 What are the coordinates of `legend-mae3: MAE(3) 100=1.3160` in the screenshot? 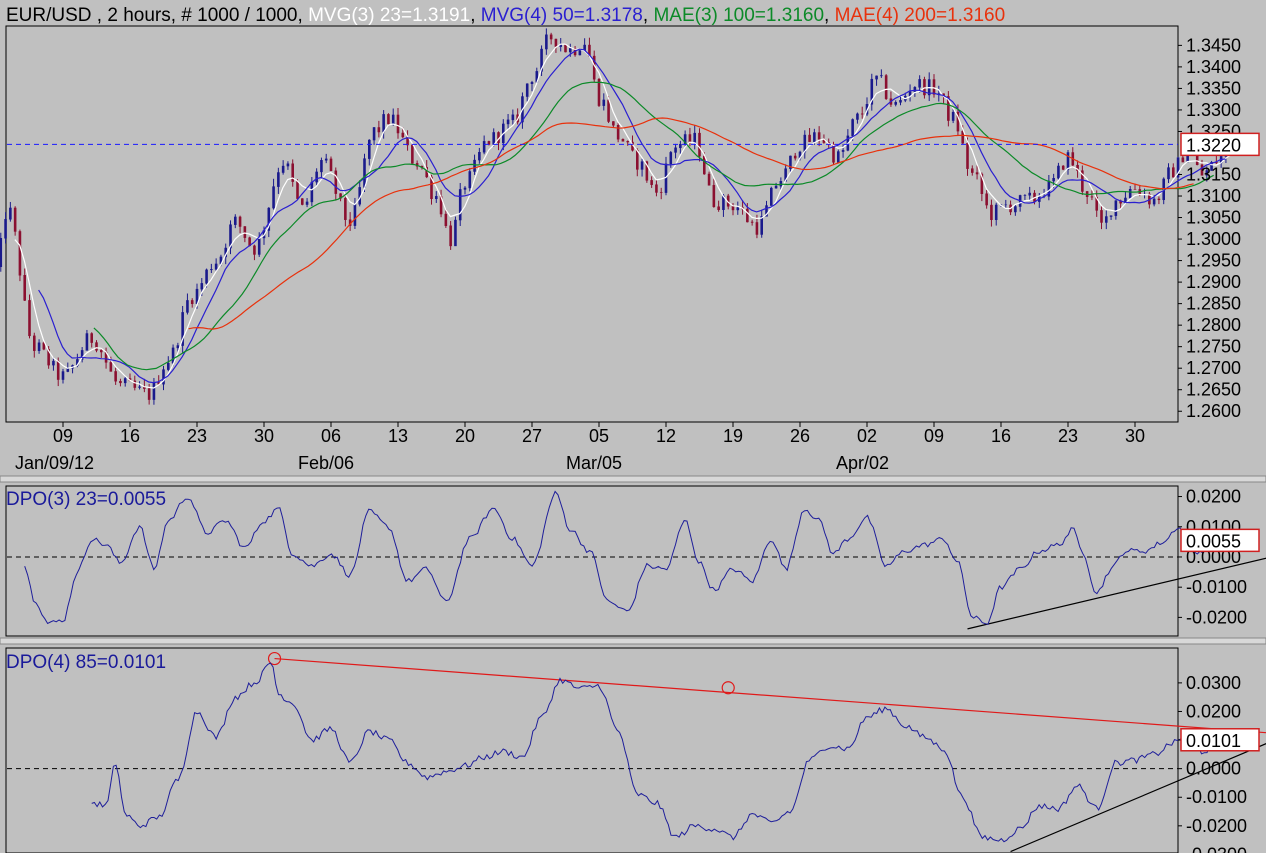 It's located at (738, 15).